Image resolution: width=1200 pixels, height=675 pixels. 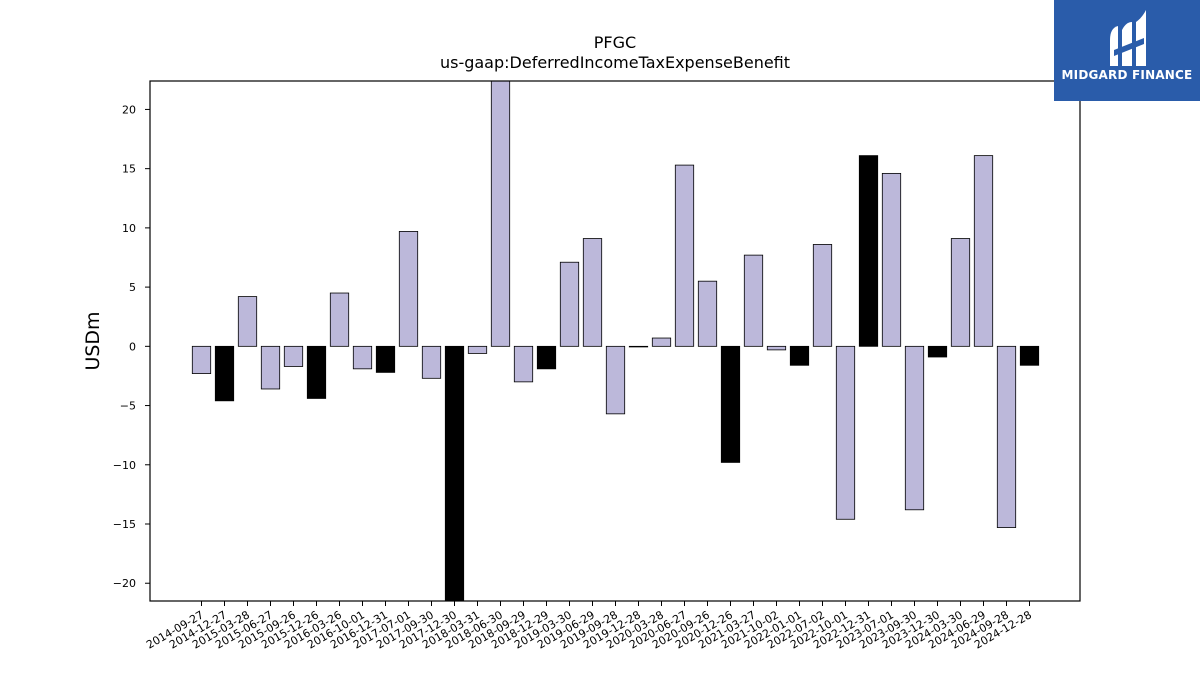 I want to click on y-tick-label: 5, so click(x=132, y=287).